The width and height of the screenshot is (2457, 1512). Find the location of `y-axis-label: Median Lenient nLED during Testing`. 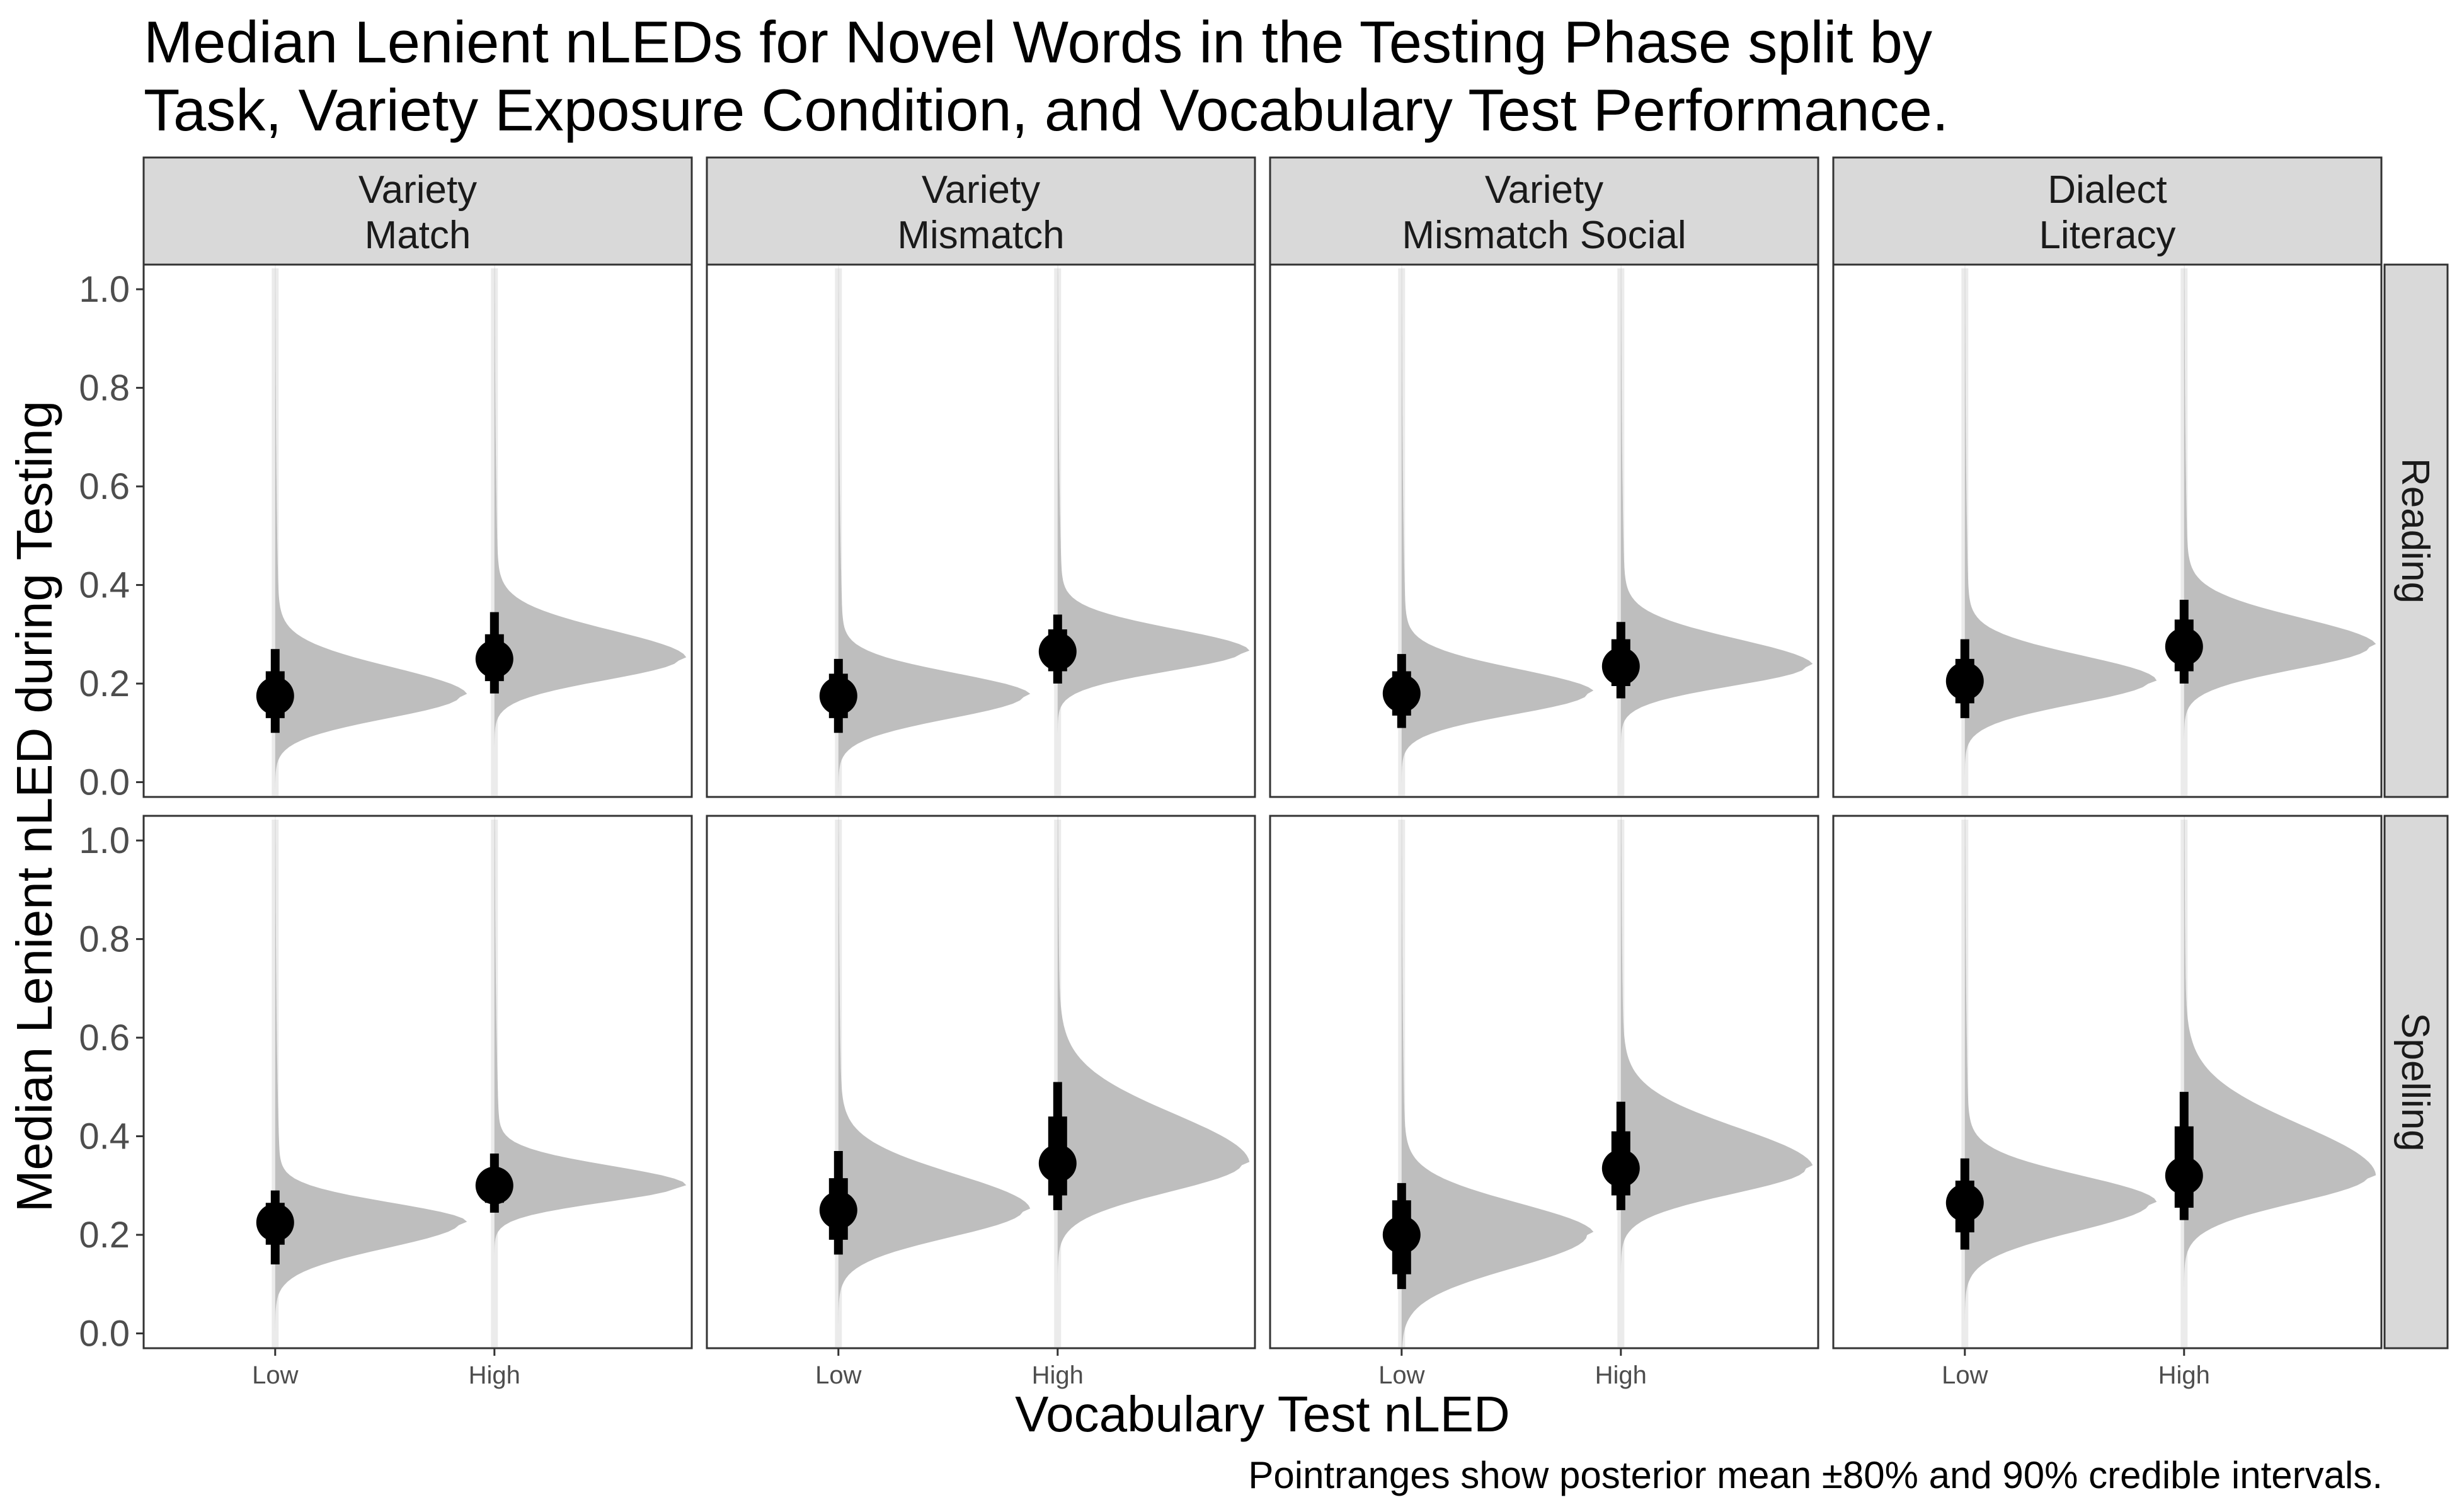

y-axis-label: Median Lenient nLED during Testing is located at coordinates (34, 806).